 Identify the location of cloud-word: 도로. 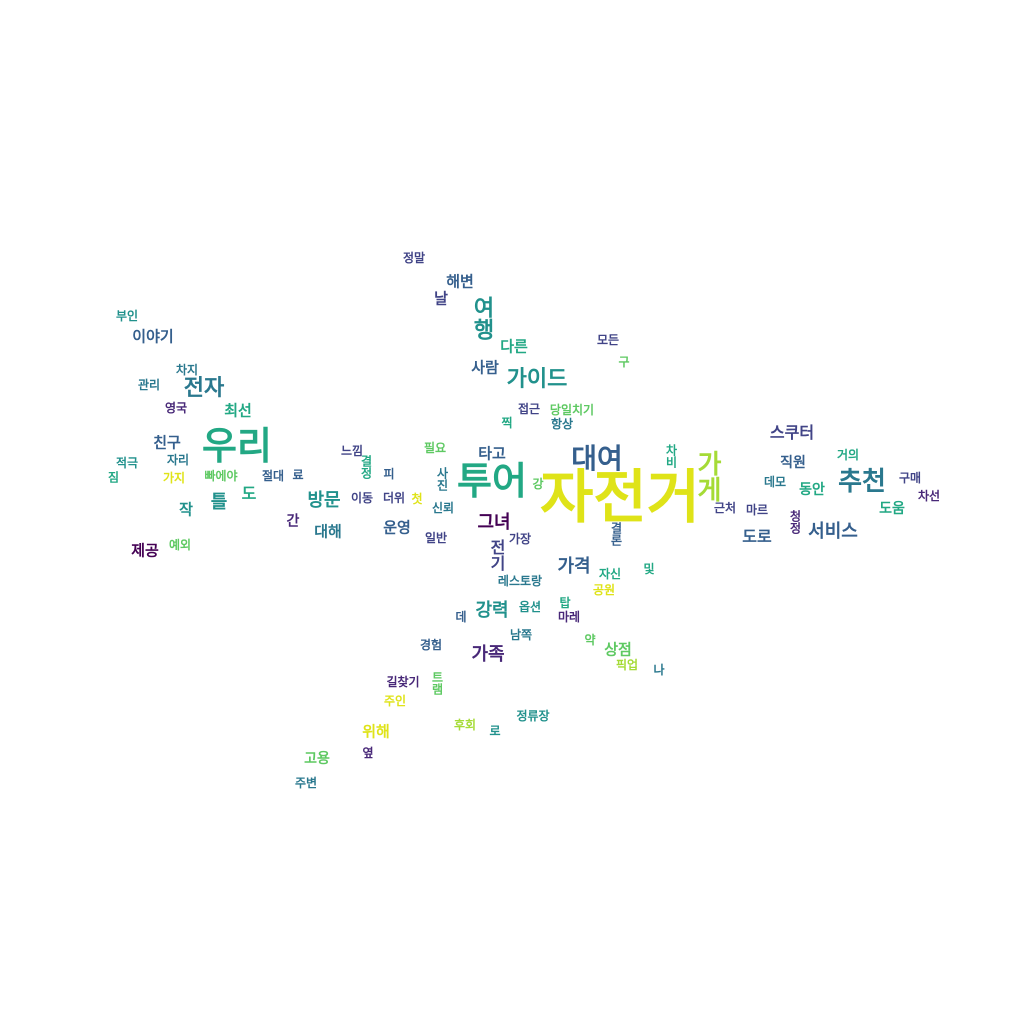
(757, 536).